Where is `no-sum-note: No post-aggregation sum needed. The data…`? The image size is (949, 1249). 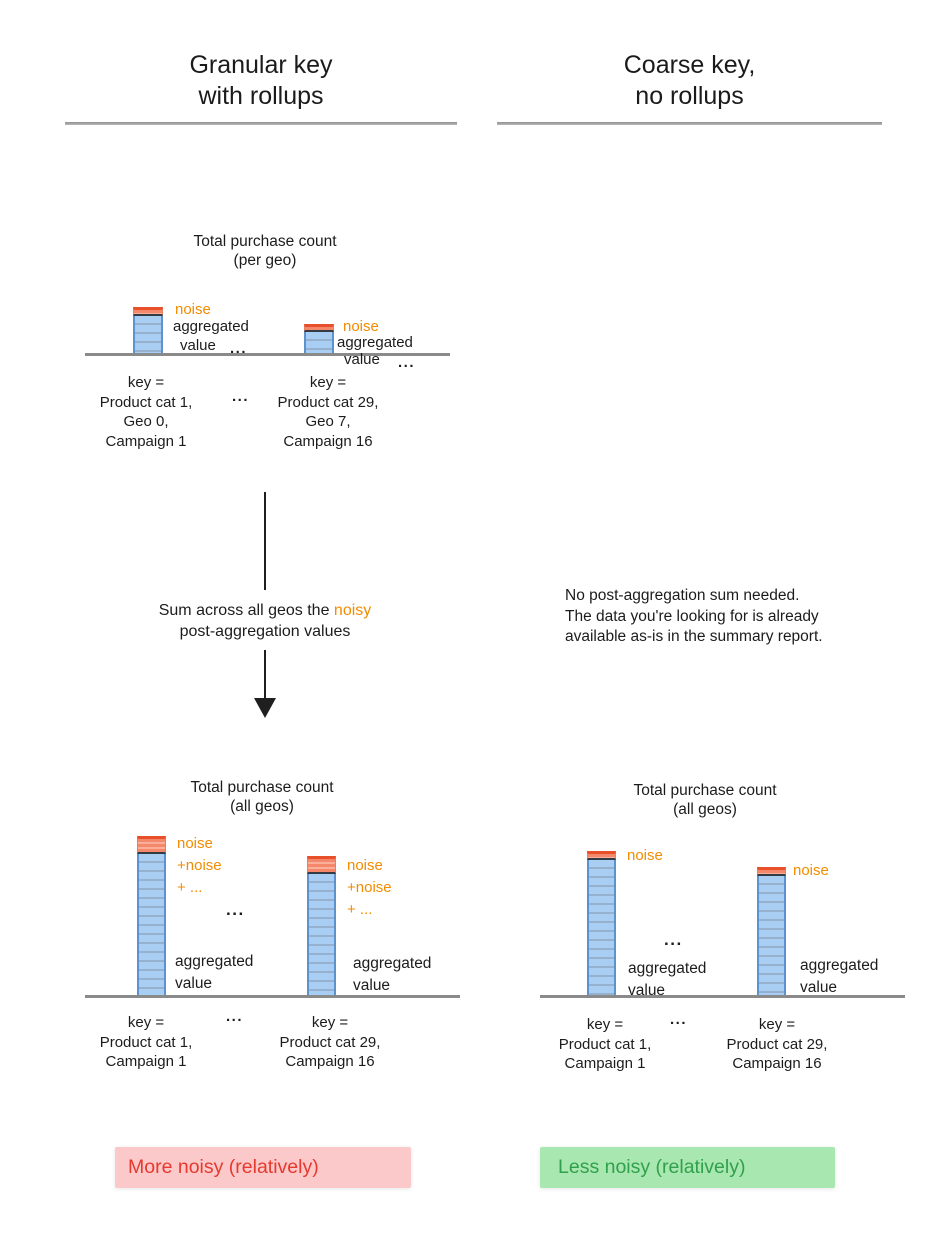 no-sum-note: No post-aggregation sum needed. The data… is located at coordinates (694, 617).